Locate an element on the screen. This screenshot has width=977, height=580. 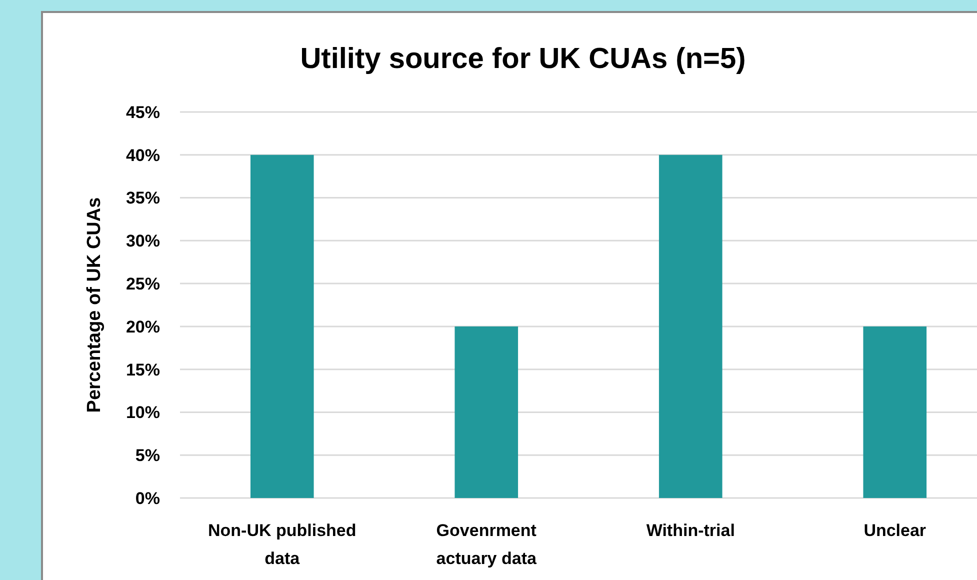
y-tick-label: 5% is located at coordinates (147, 456).